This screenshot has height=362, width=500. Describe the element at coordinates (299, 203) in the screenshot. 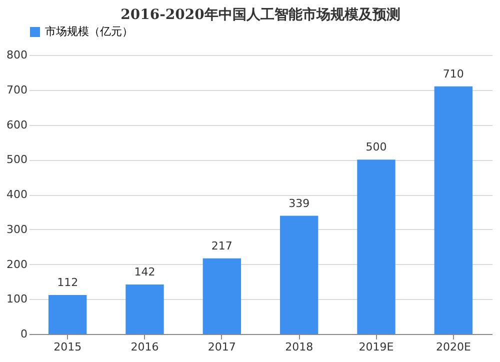

I see `data-label: 339` at that location.